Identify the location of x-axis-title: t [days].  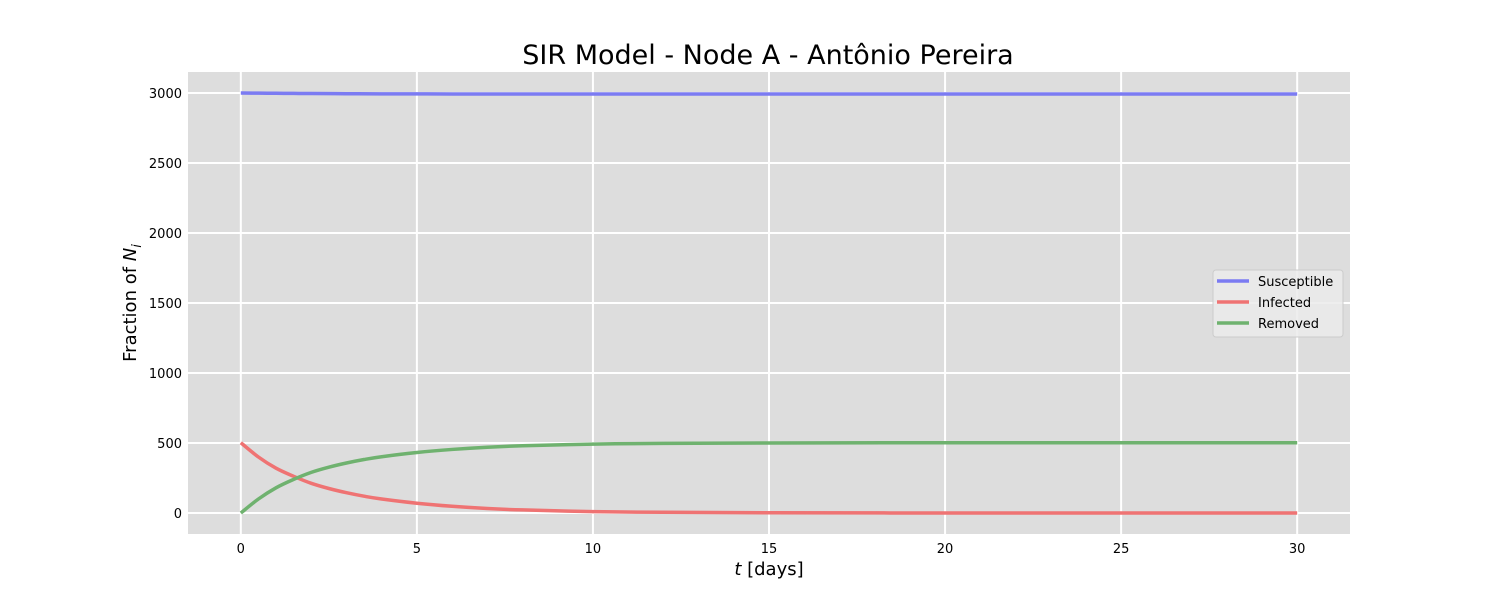
(768, 569).